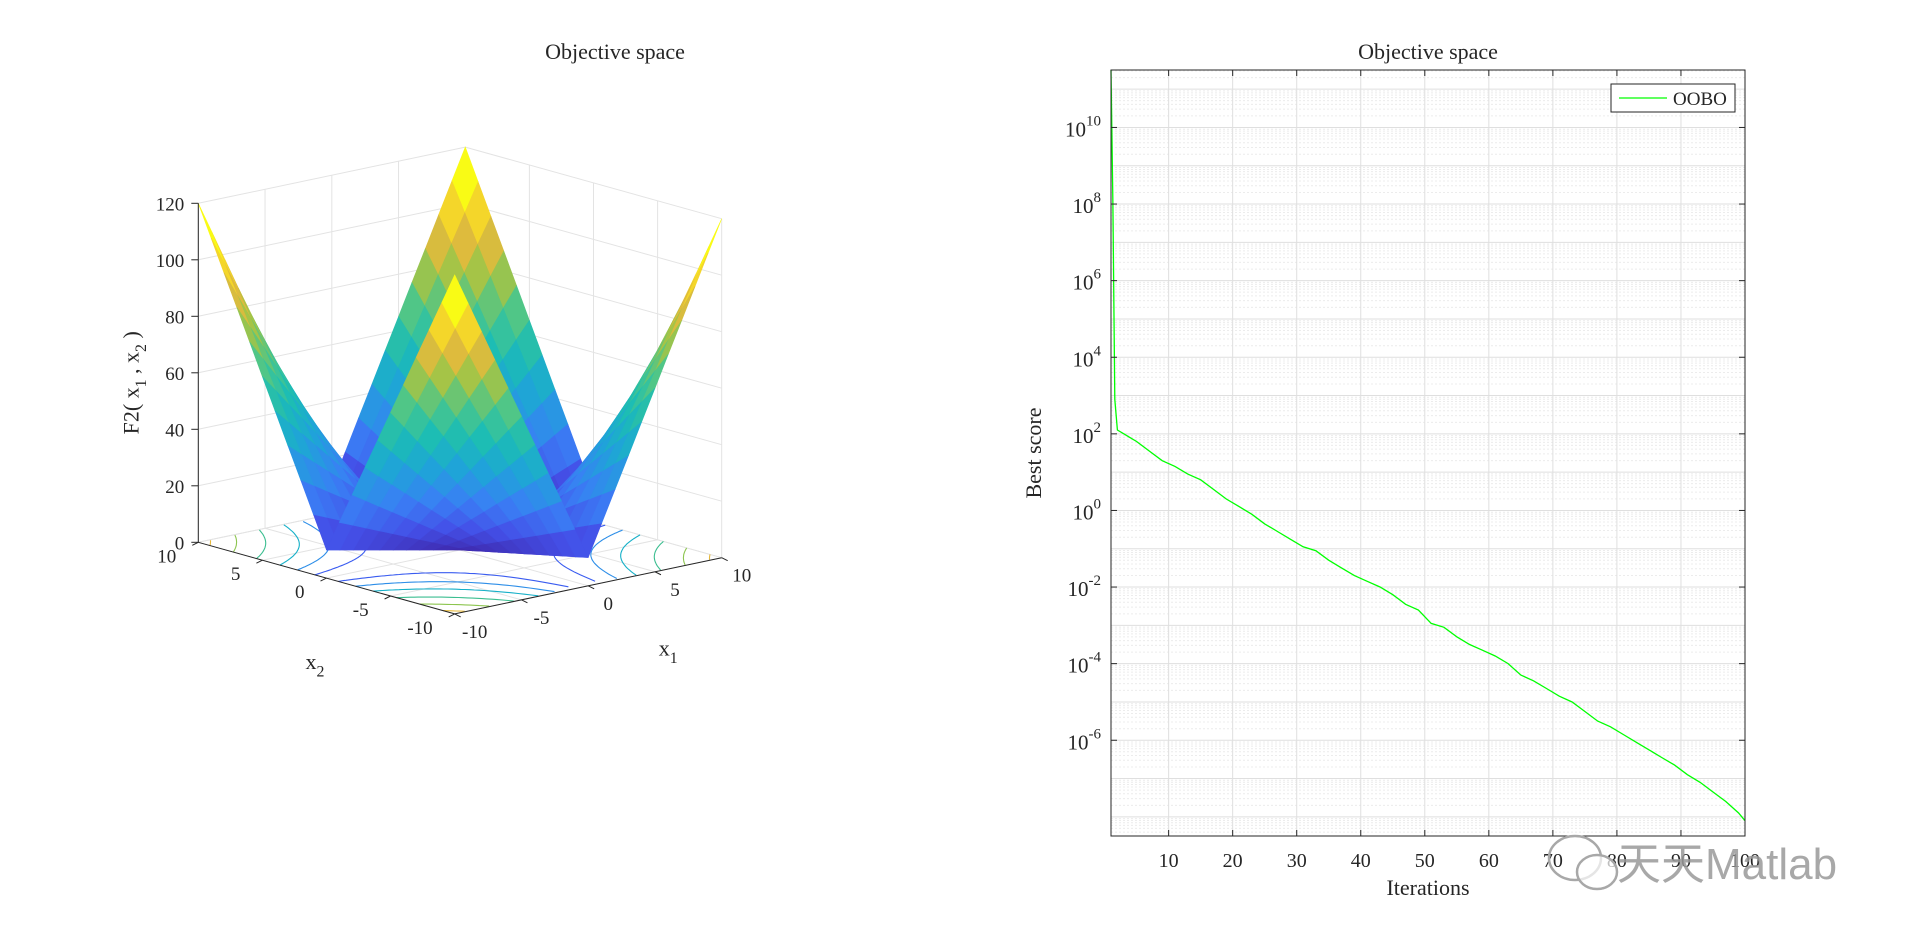 The width and height of the screenshot is (1920, 937). What do you see at coordinates (174, 430) in the screenshot?
I see `z-tick-label: 40` at bounding box center [174, 430].